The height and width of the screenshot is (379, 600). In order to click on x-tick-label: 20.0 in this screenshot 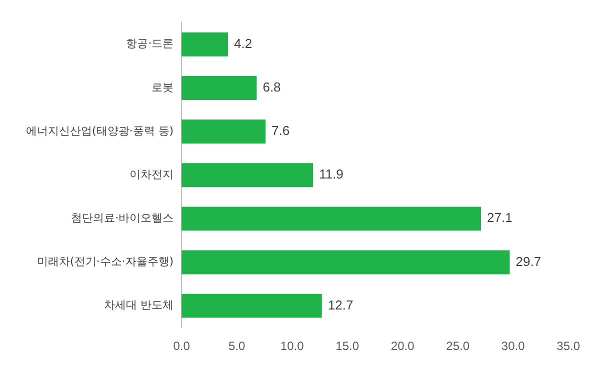, I will do `click(402, 346)`.